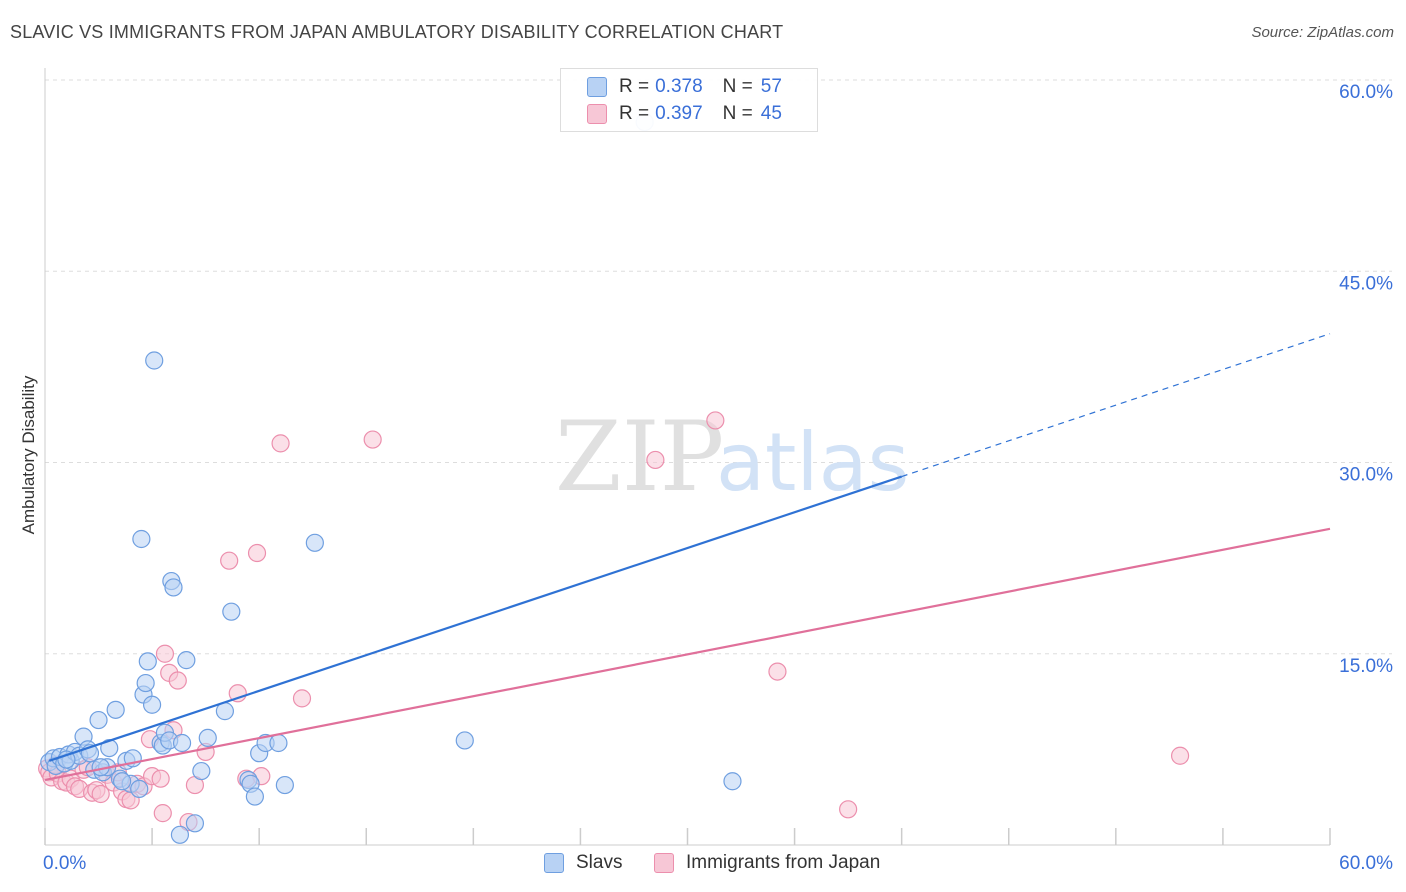 The height and width of the screenshot is (892, 1406). What do you see at coordinates (28, 454) in the screenshot?
I see `y-axis-title: Ambulatory Disability` at bounding box center [28, 454].